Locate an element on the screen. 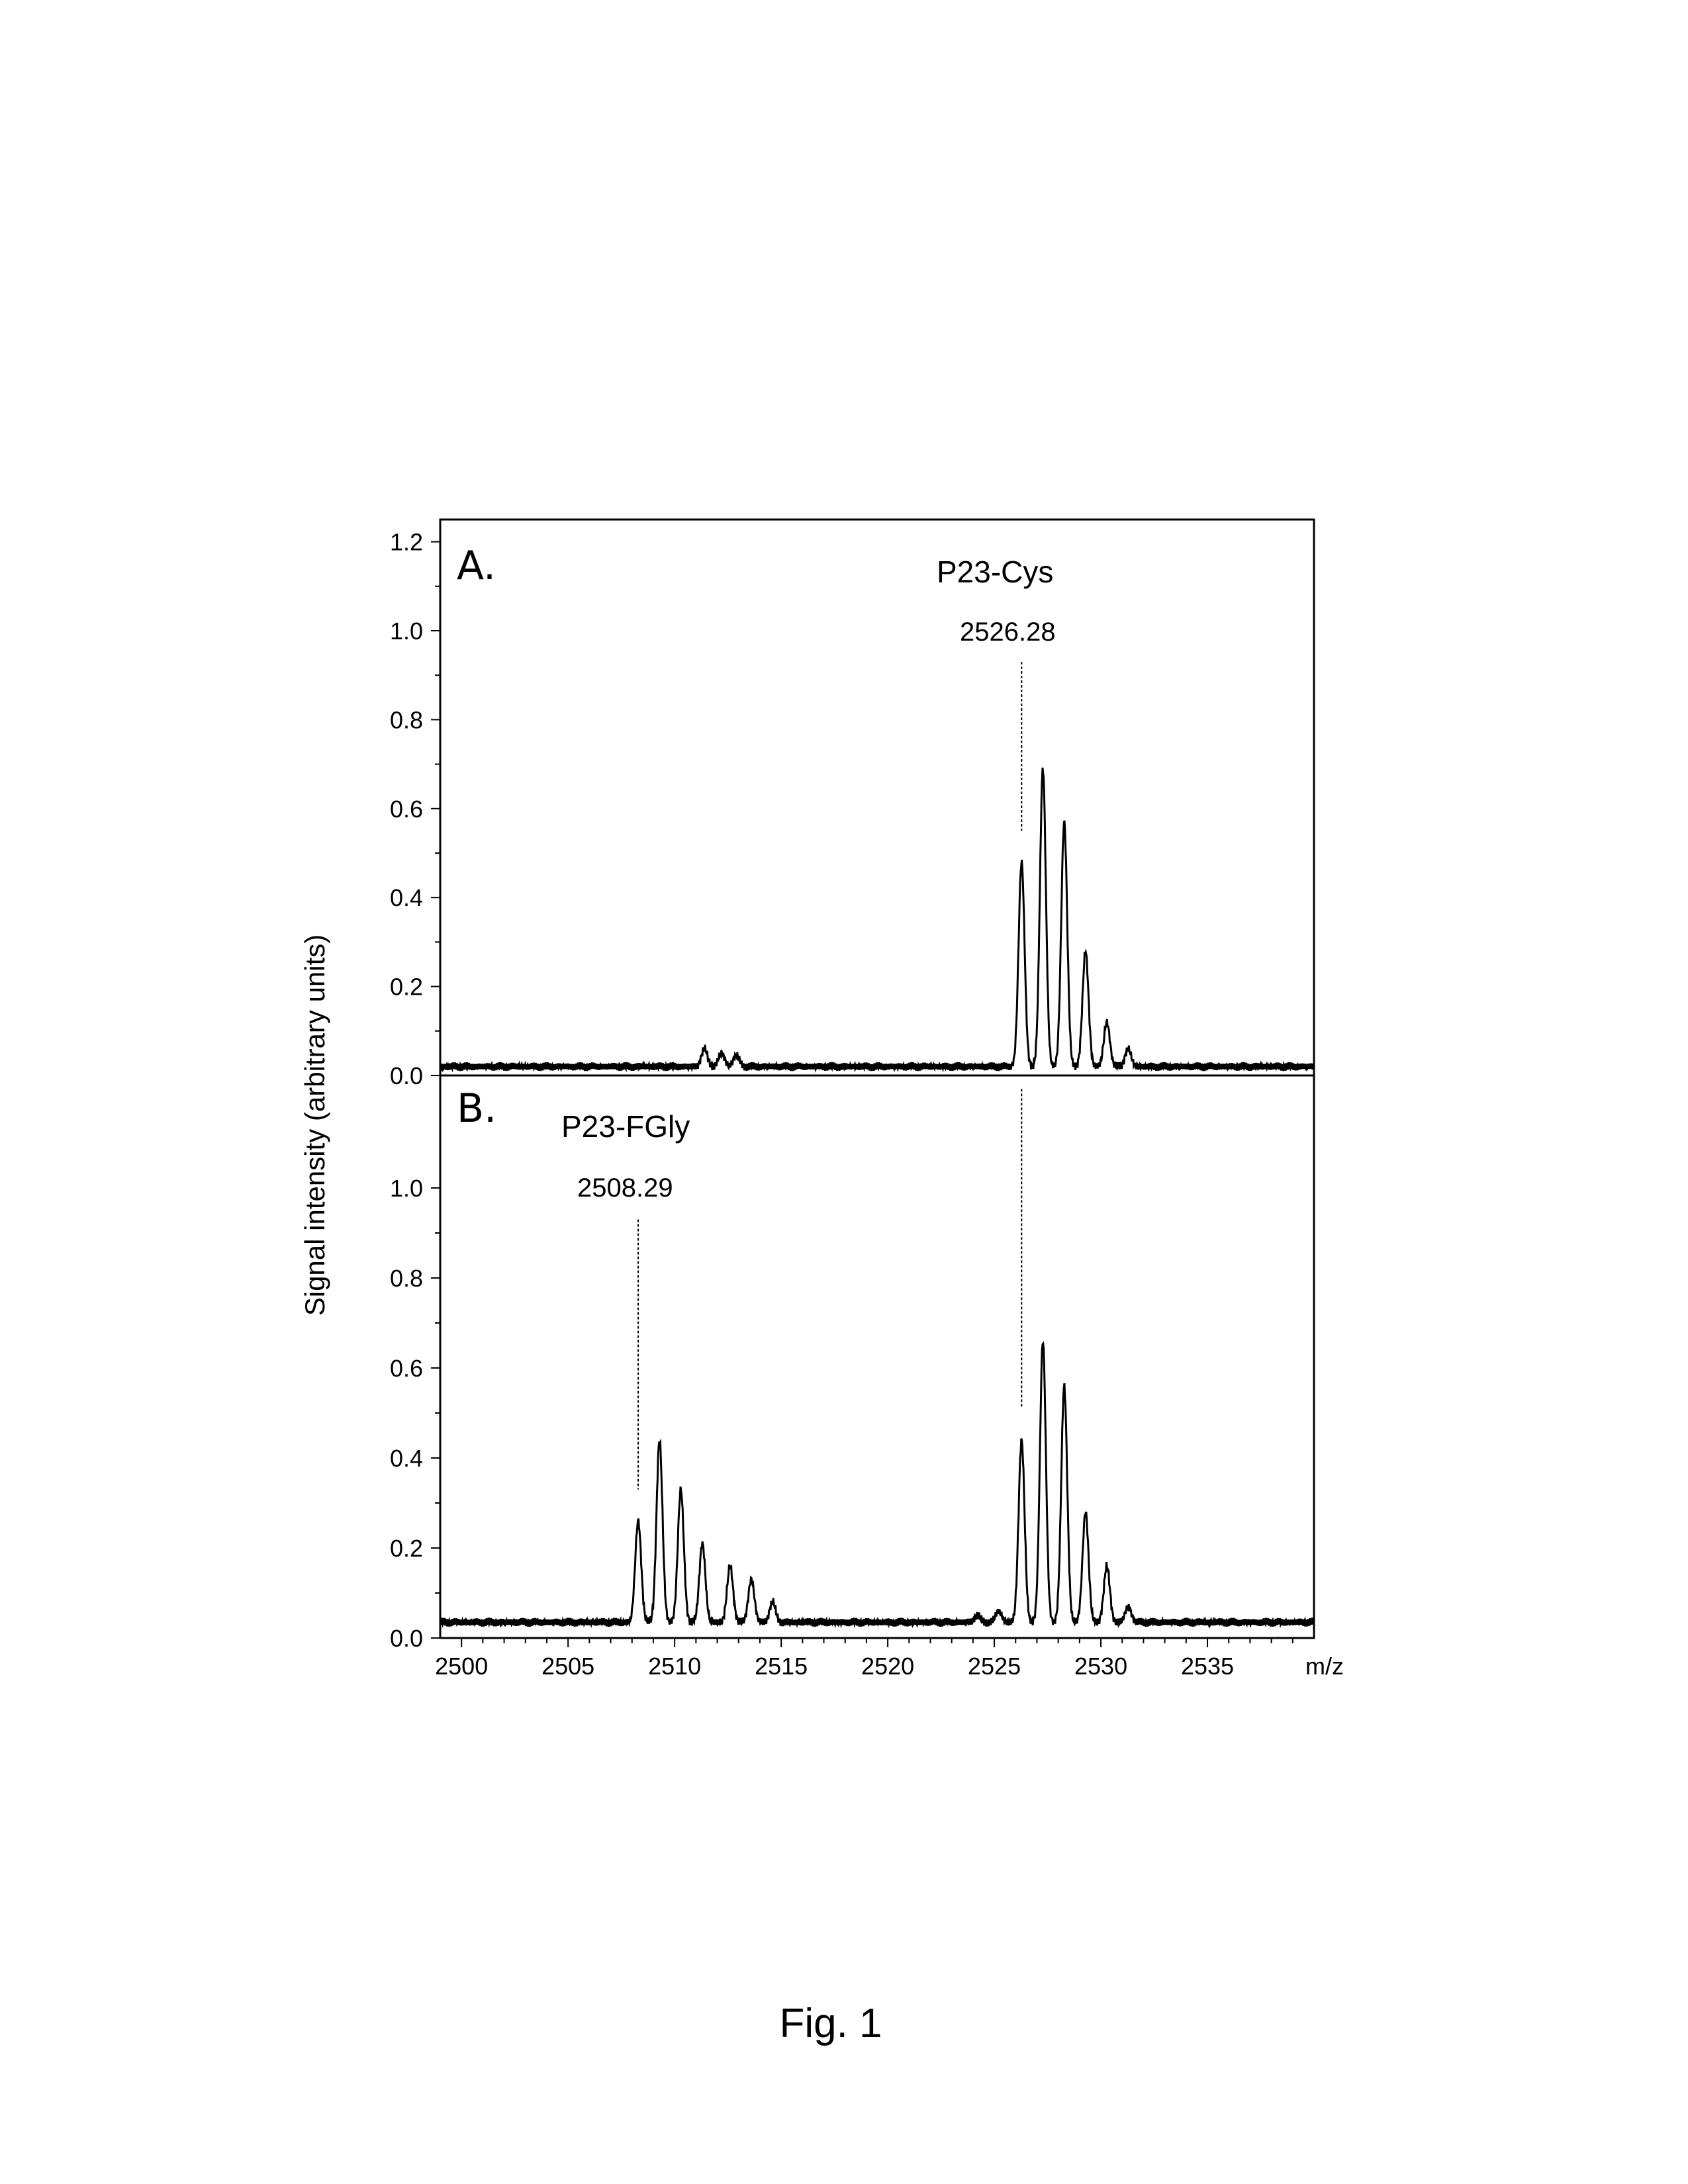  panel-b-y-tick-label: 0.8 is located at coordinates (406, 1278).